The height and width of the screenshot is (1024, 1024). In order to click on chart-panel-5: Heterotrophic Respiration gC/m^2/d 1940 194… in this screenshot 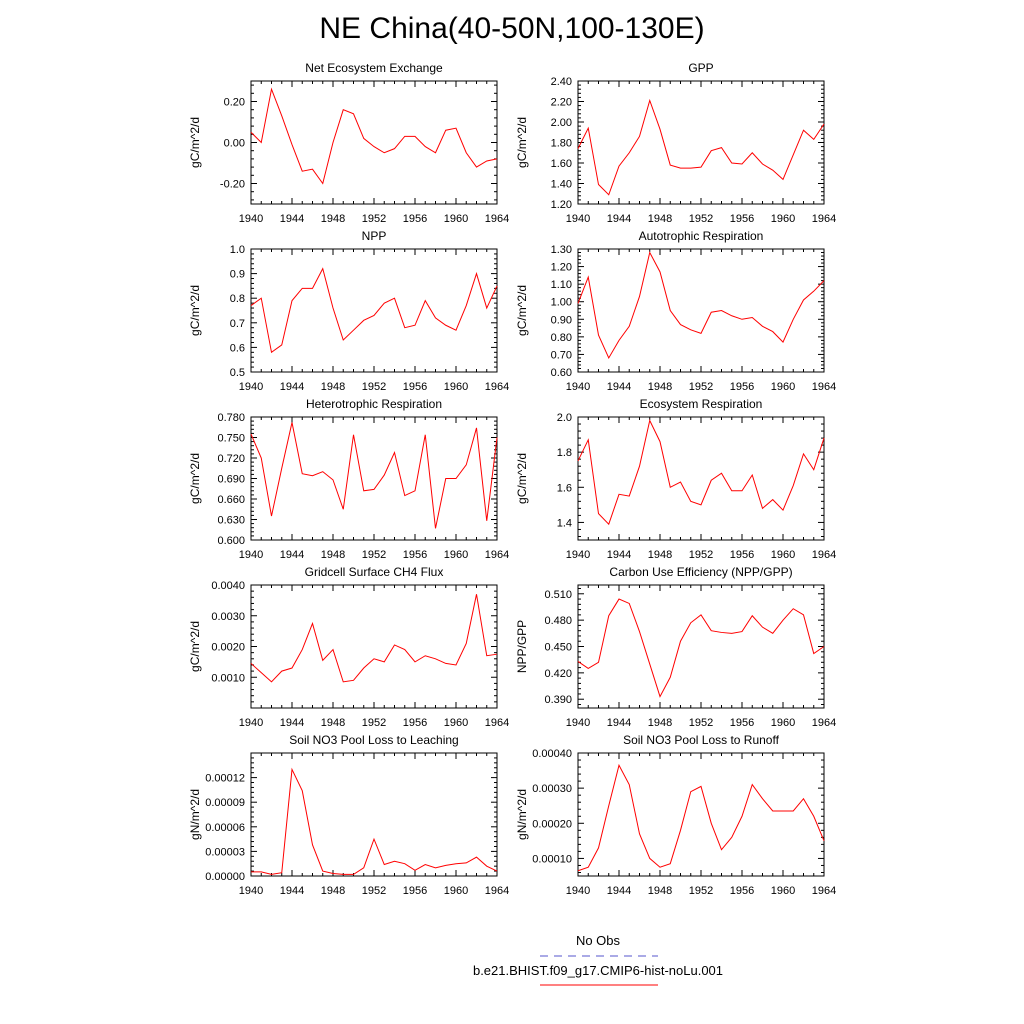, I will do `click(348, 479)`.